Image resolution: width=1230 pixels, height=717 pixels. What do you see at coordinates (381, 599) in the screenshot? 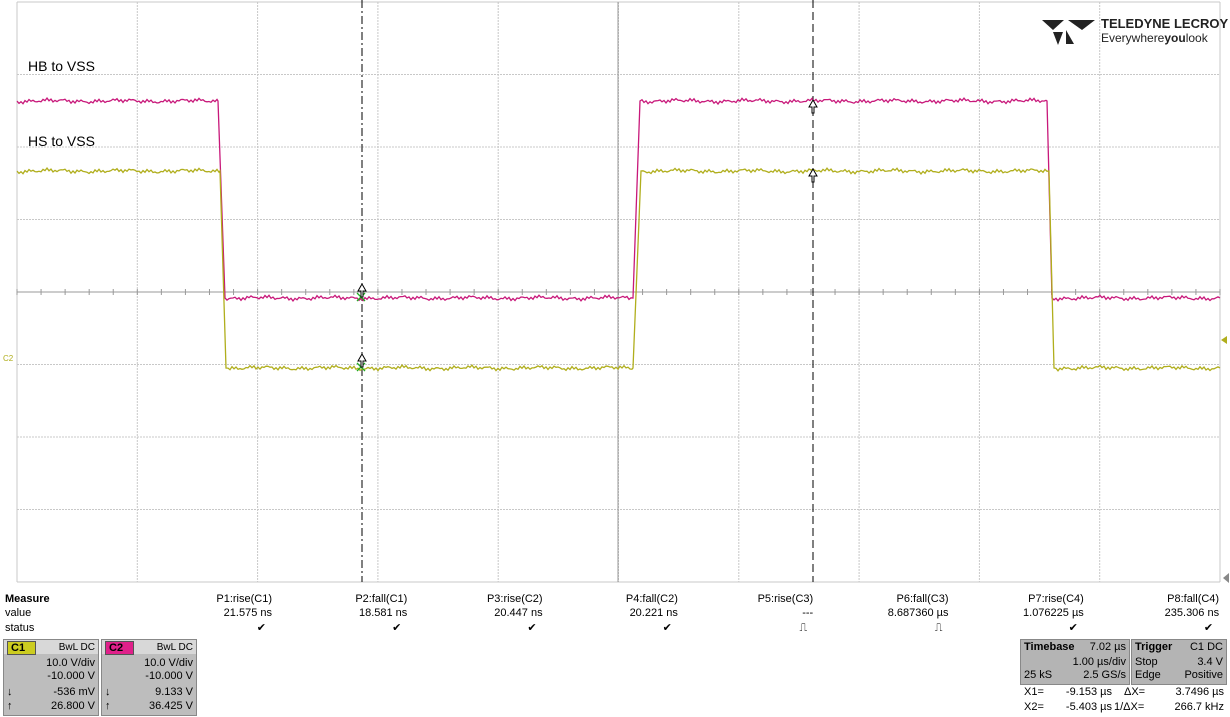
I see `param-name: P2:fall(C1)` at bounding box center [381, 599].